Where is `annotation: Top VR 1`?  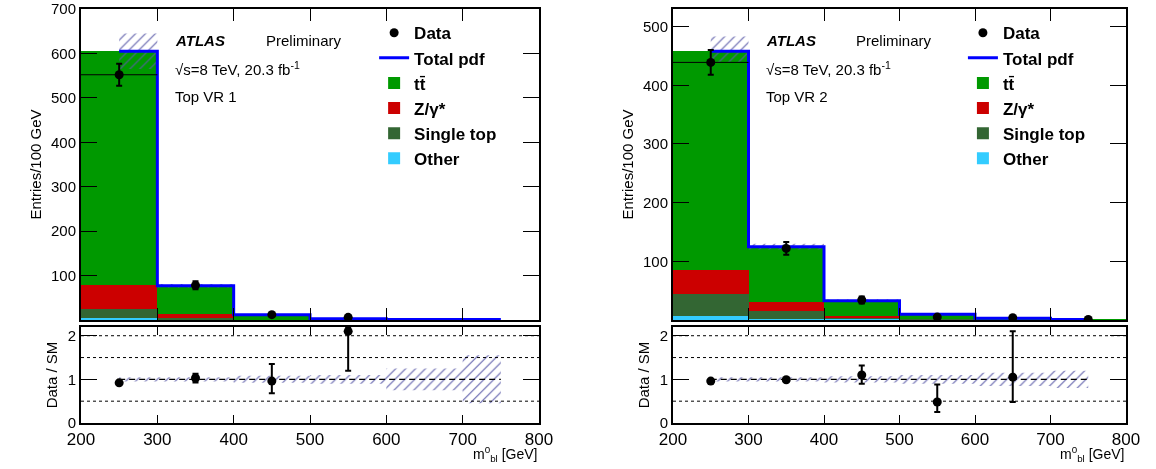 annotation: Top VR 1 is located at coordinates (206, 96).